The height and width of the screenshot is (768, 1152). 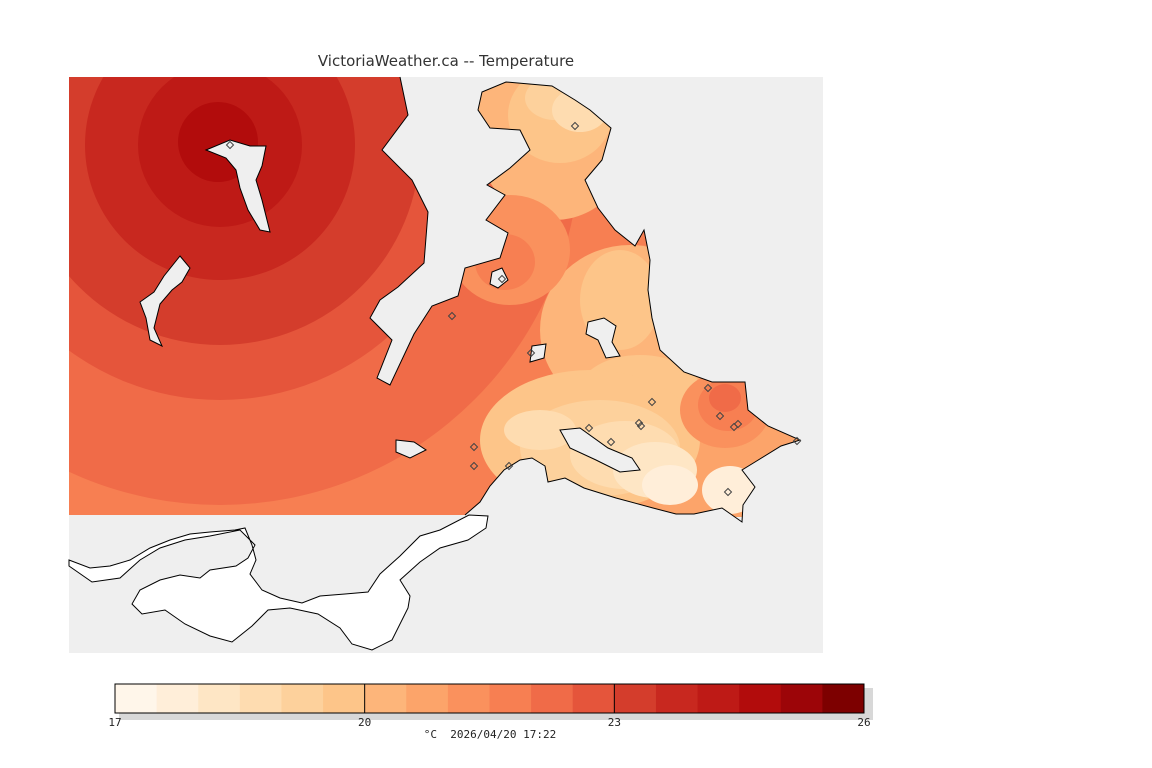 I want to click on map-title: VictoriaWeather.ca -- Temperature, so click(x=446, y=61).